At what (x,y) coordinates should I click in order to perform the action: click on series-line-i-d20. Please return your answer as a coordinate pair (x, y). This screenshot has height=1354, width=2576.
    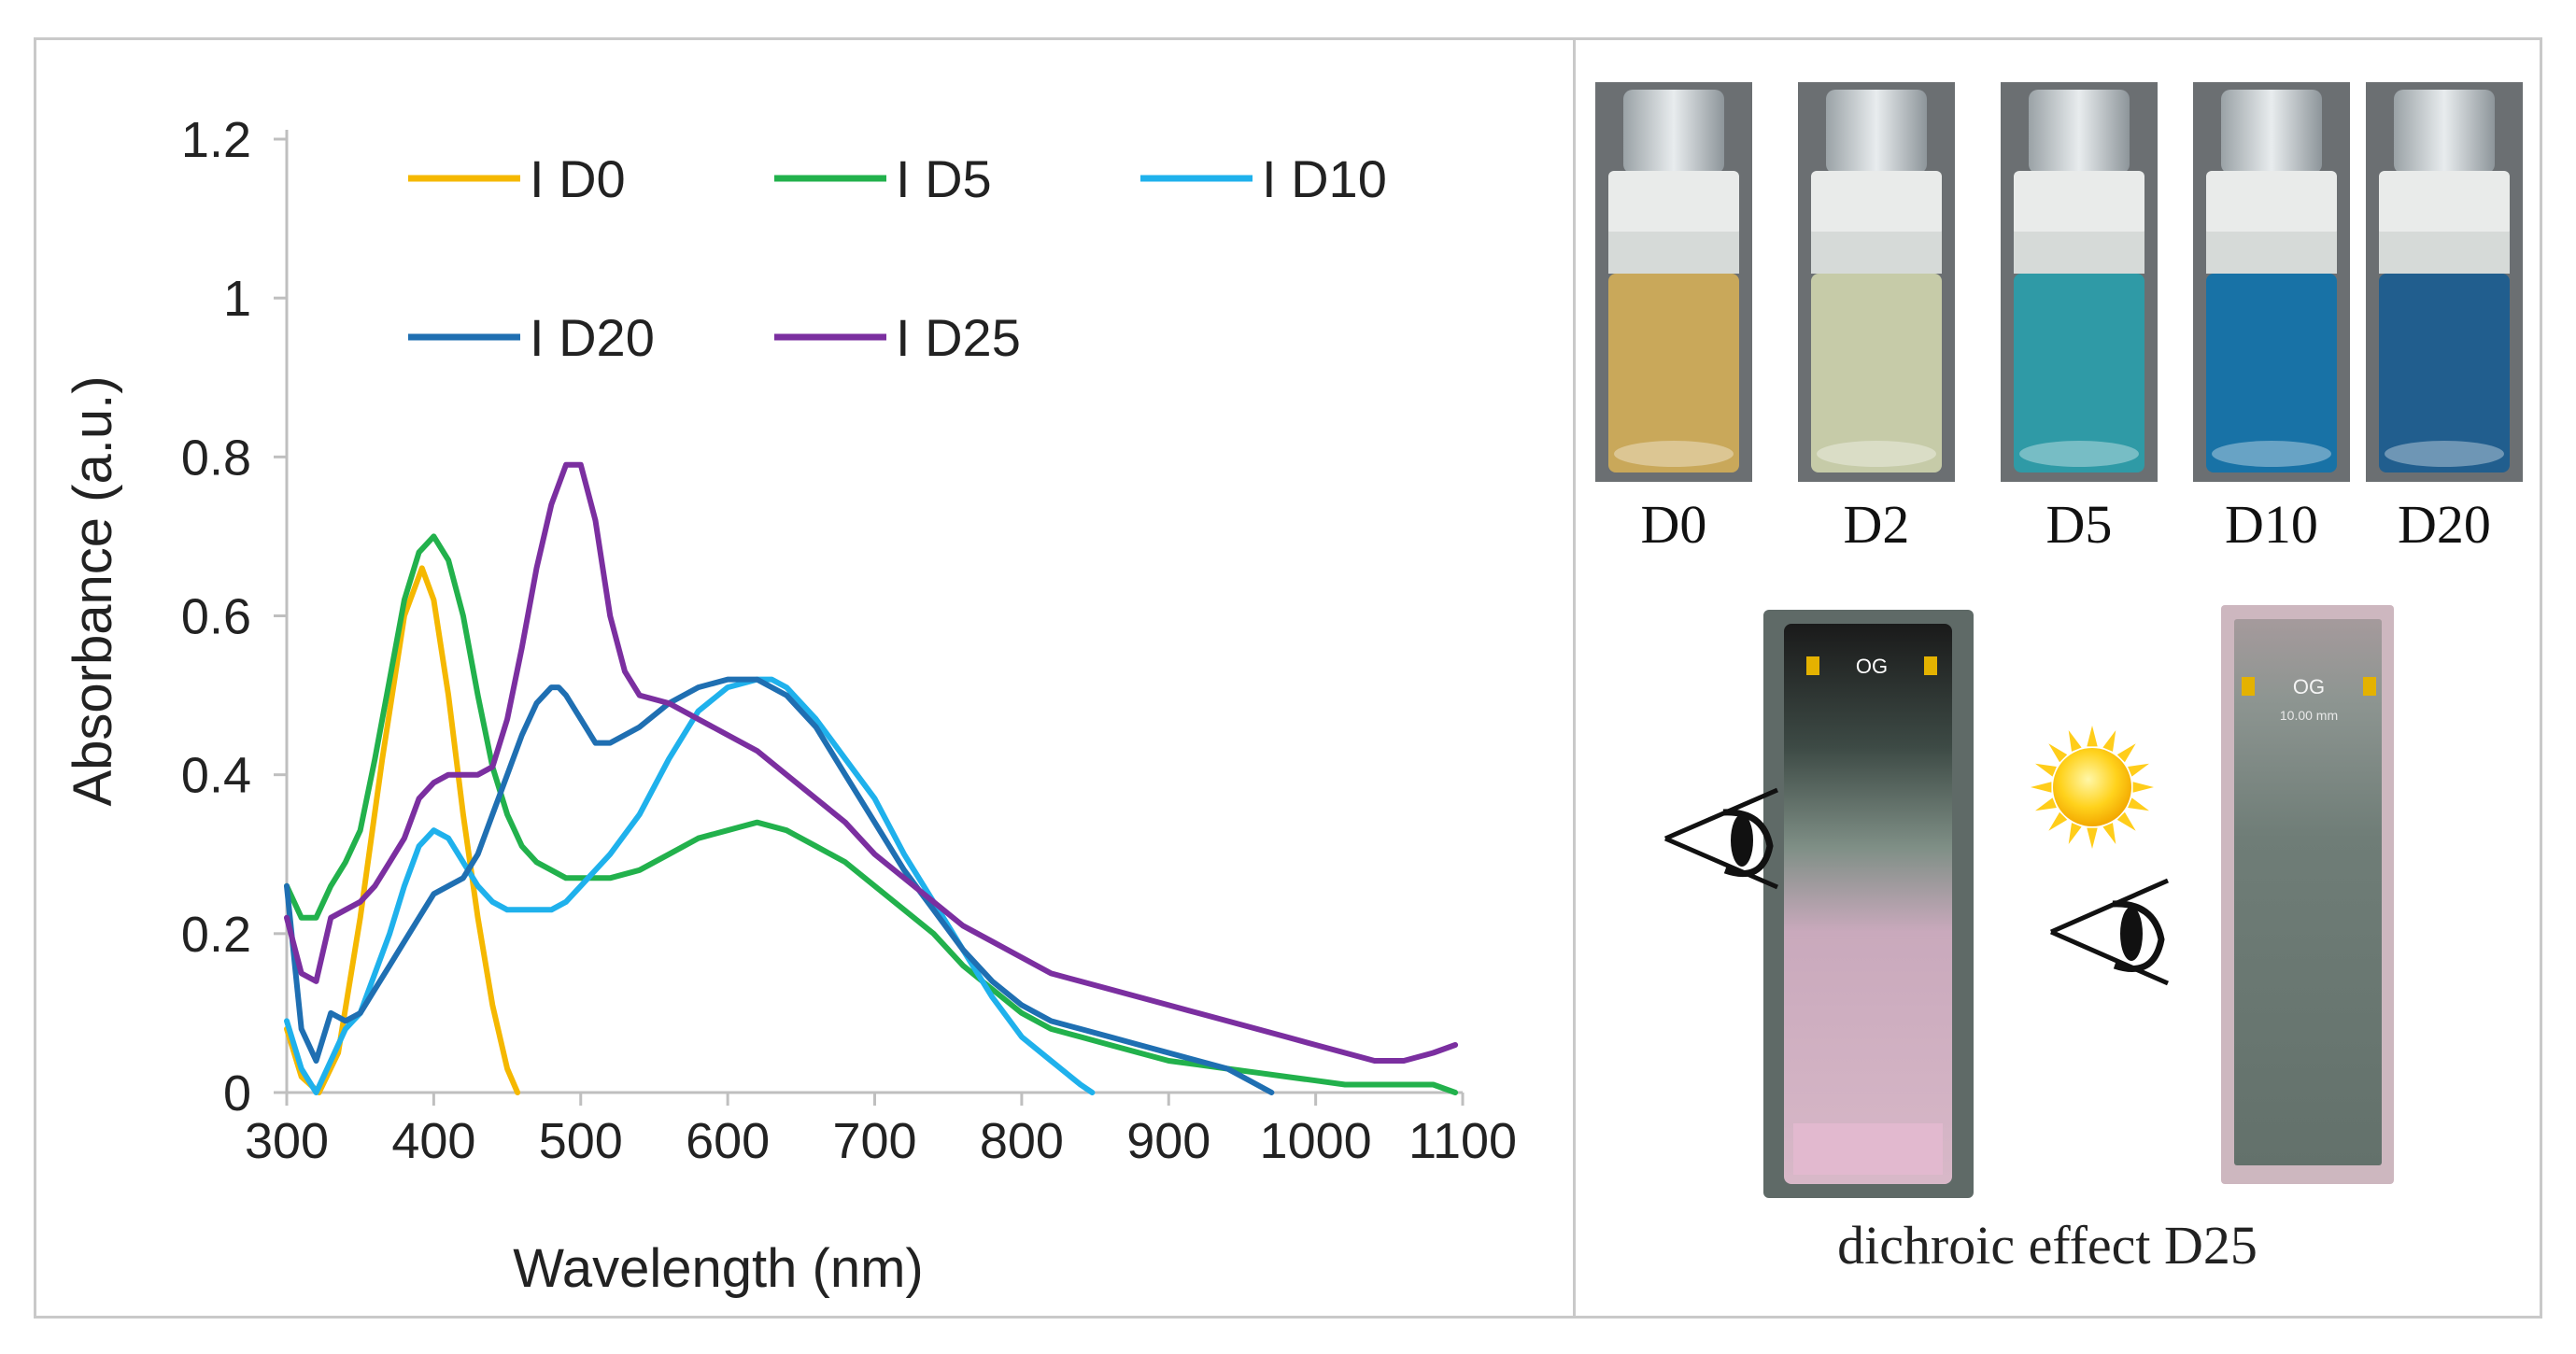
    Looking at the image, I should click on (779, 885).